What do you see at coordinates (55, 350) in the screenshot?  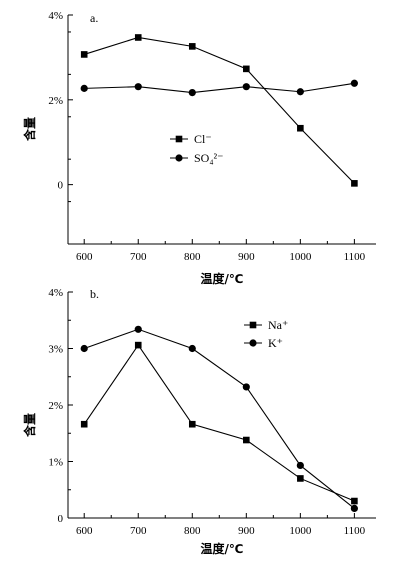 I see `y-tick-label: 3%` at bounding box center [55, 350].